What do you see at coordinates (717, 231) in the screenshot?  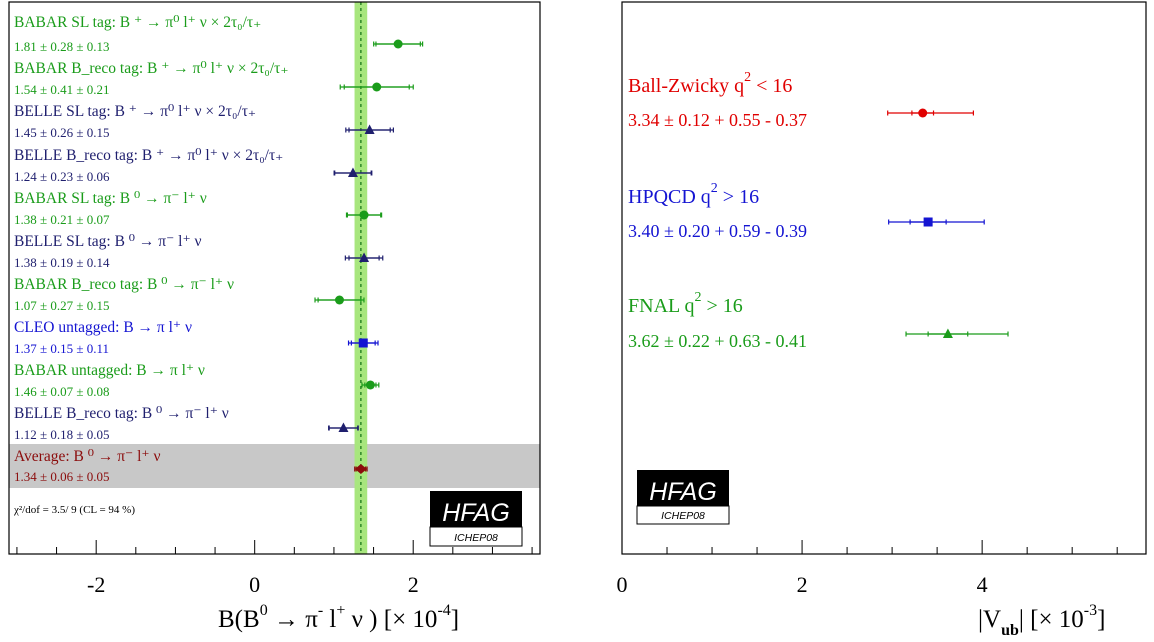 I see `theory-value: 3.40 ± 0.20 + 0.59 - 0.39` at bounding box center [717, 231].